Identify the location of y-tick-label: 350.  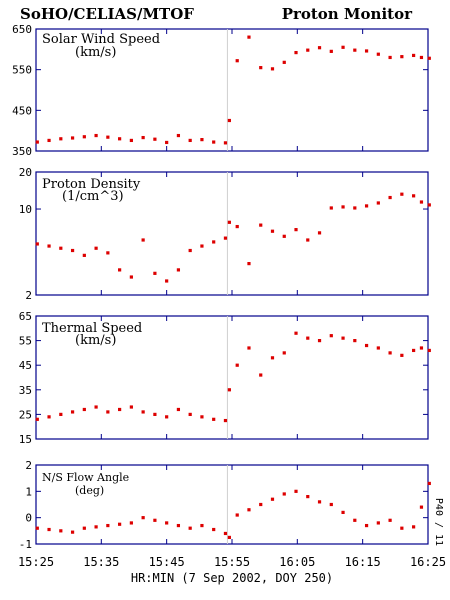
(22, 151).